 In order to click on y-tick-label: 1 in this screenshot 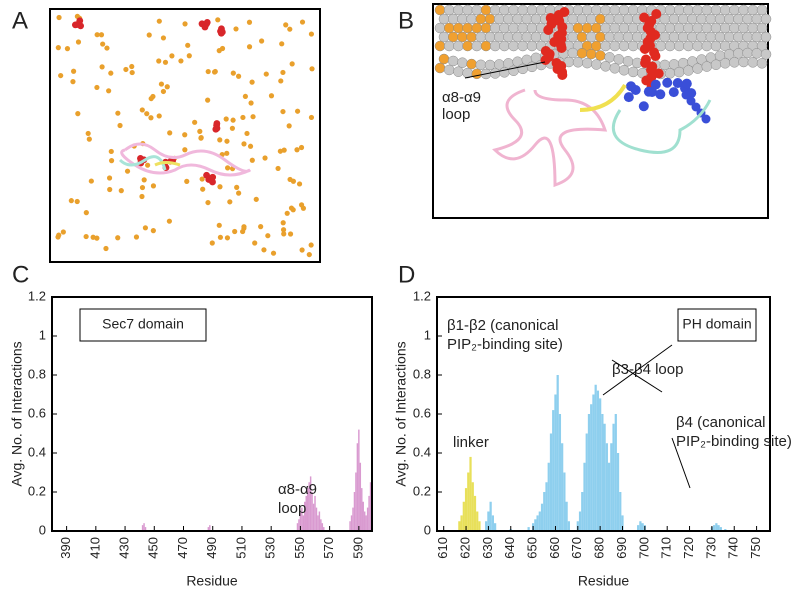, I will do `click(42, 334)`.